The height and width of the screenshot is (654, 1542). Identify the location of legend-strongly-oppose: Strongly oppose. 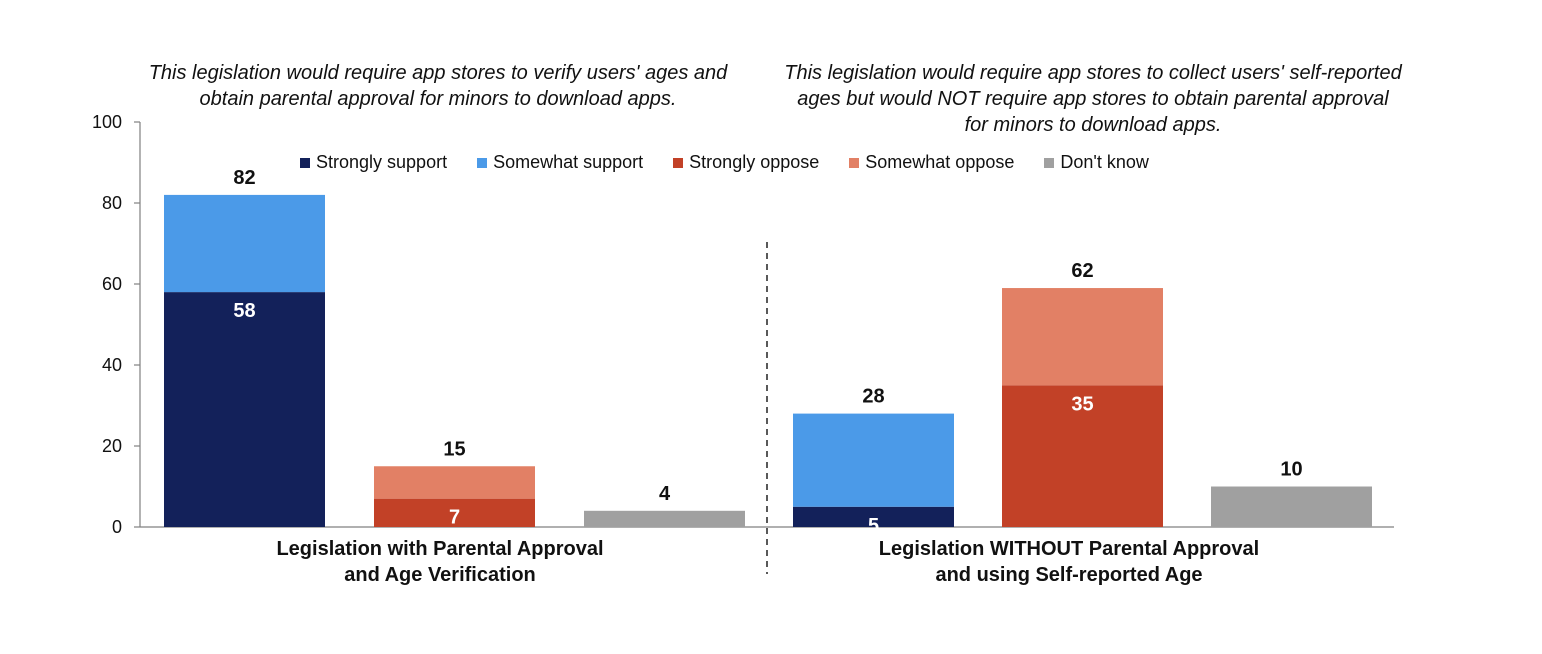
(746, 162).